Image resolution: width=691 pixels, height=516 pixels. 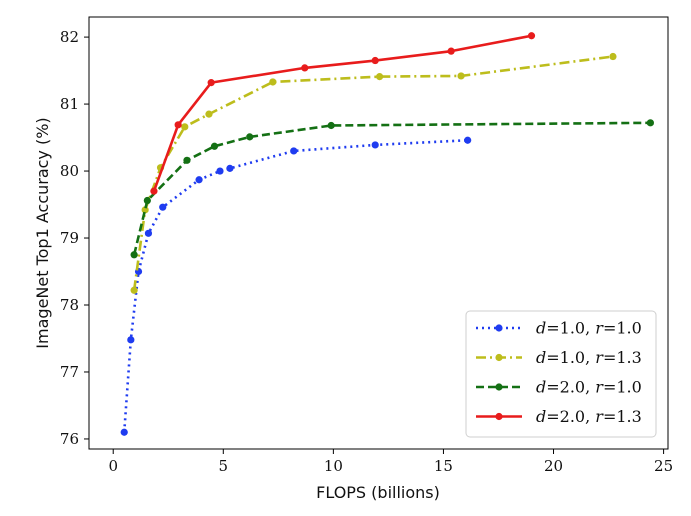 What do you see at coordinates (333, 466) in the screenshot?
I see `x-tick-label: 10` at bounding box center [333, 466].